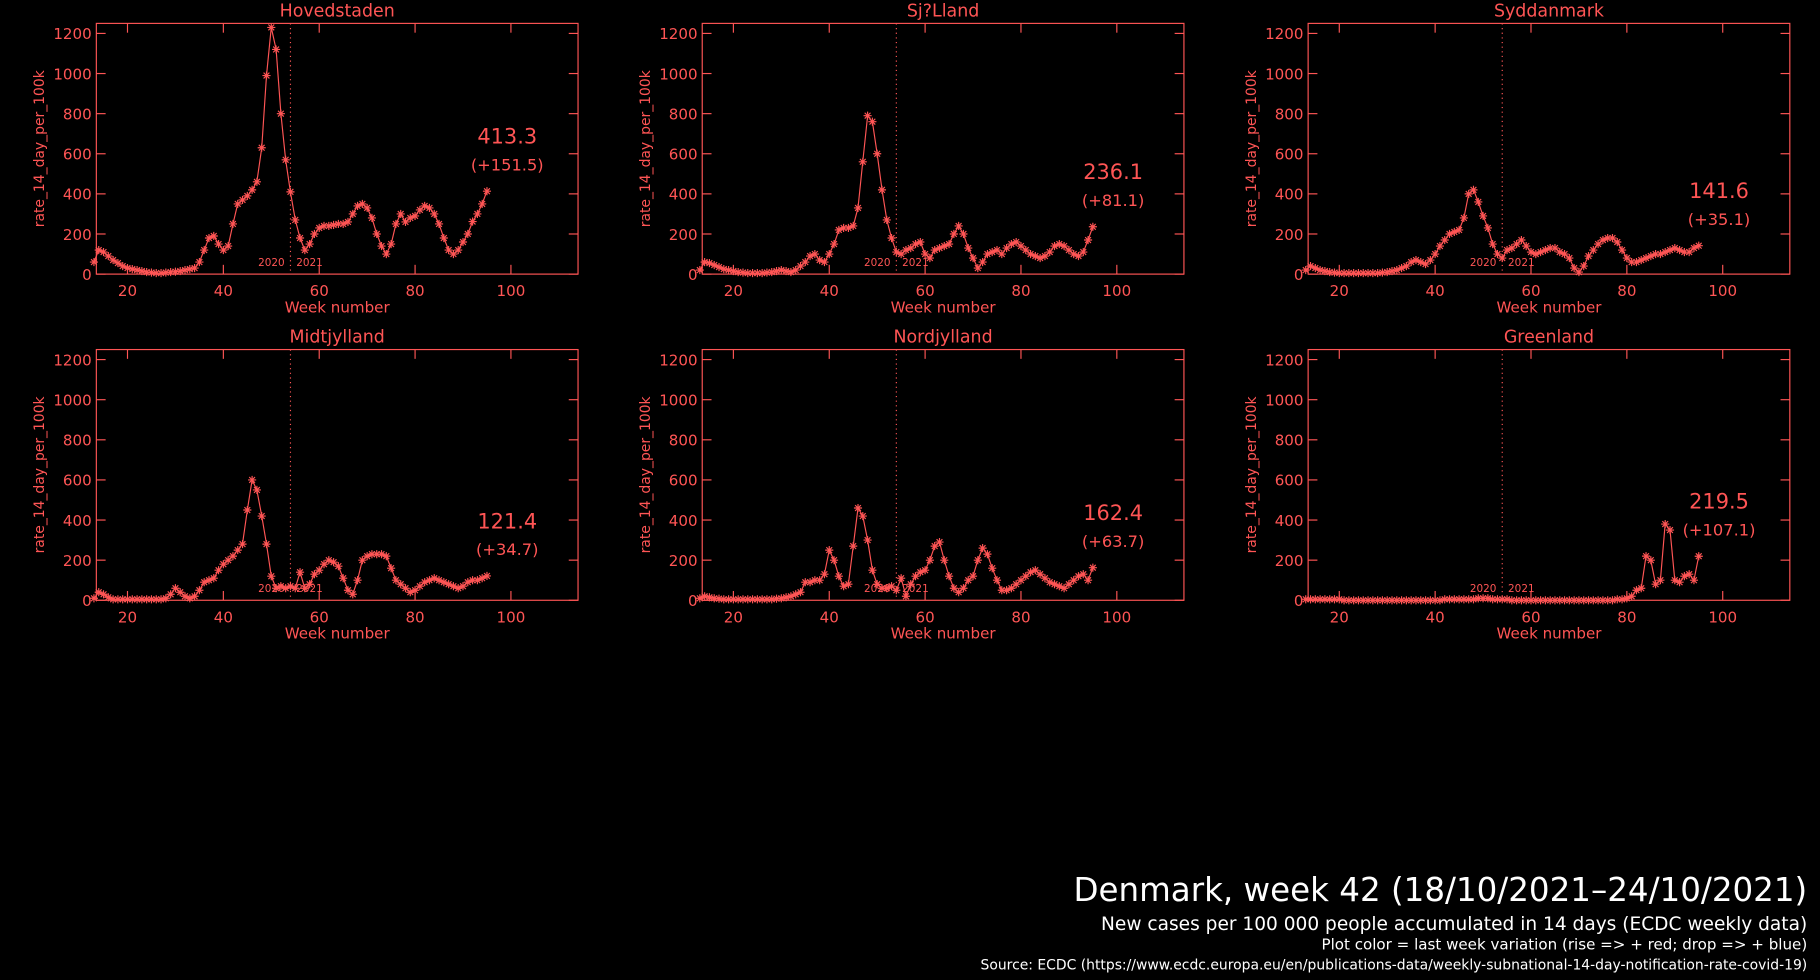 This screenshot has height=980, width=1820. What do you see at coordinates (683, 521) in the screenshot?
I see `y-tick-label: 400` at bounding box center [683, 521].